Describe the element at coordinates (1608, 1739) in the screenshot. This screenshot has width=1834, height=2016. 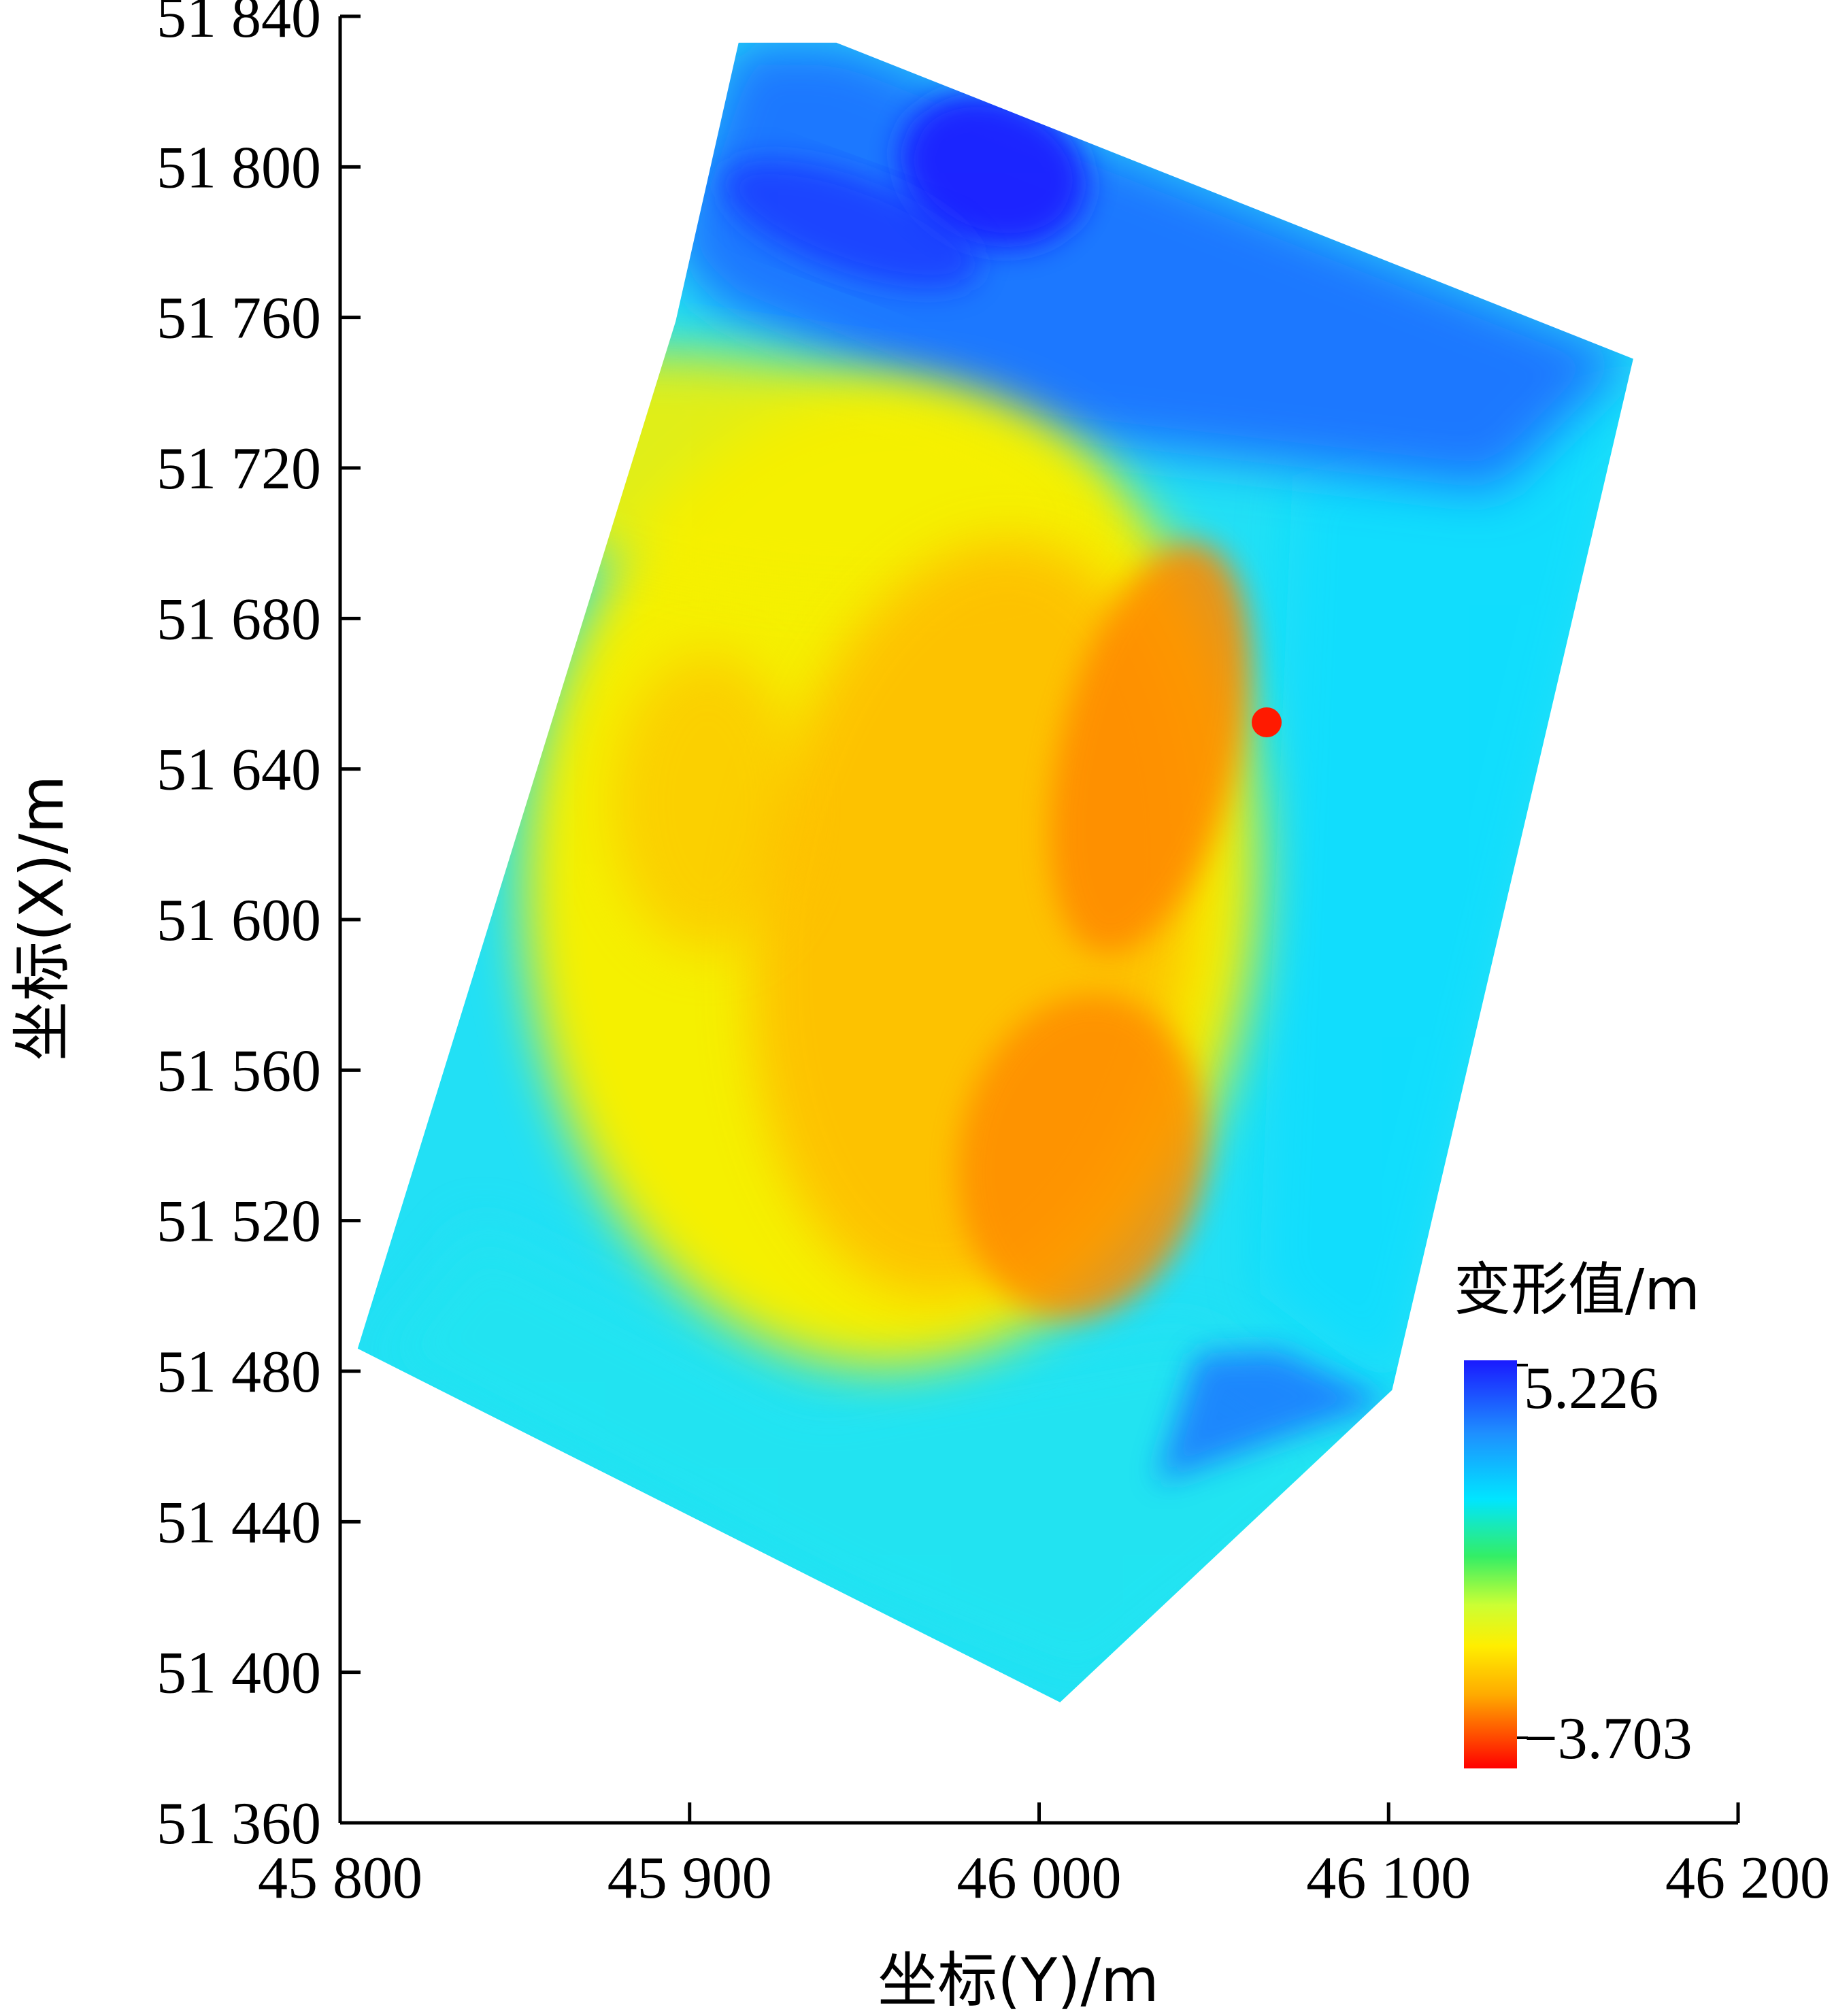
I see `colorbar-min-label: −3.703` at that location.